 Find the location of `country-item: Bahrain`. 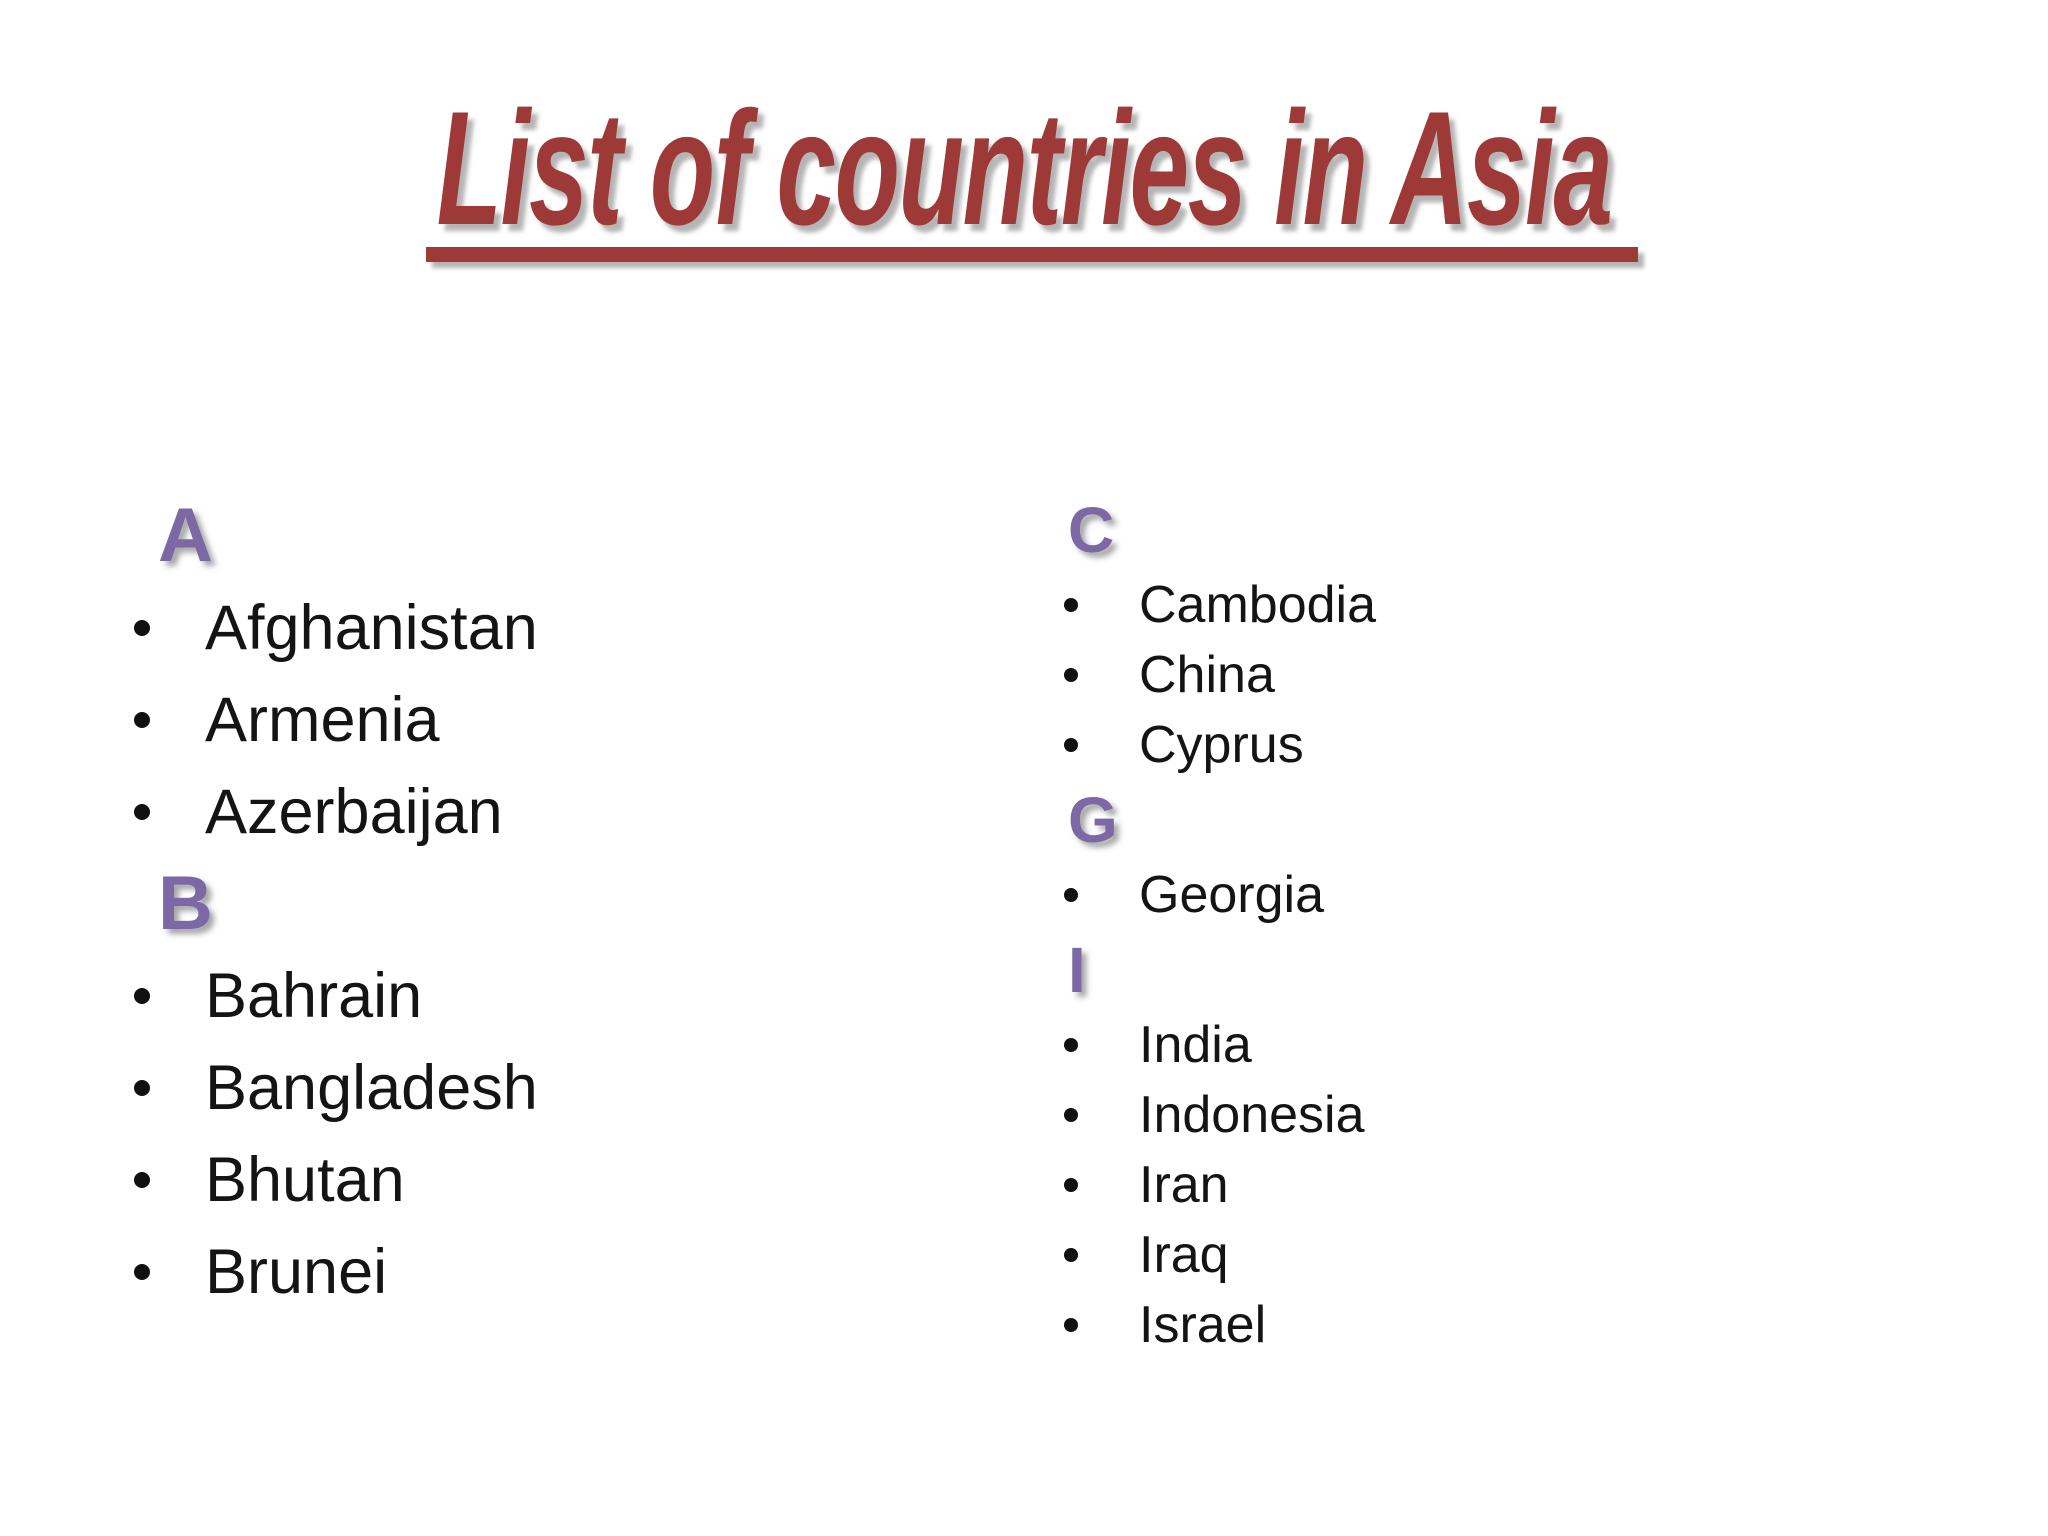

country-item: Bahrain is located at coordinates (334, 996).